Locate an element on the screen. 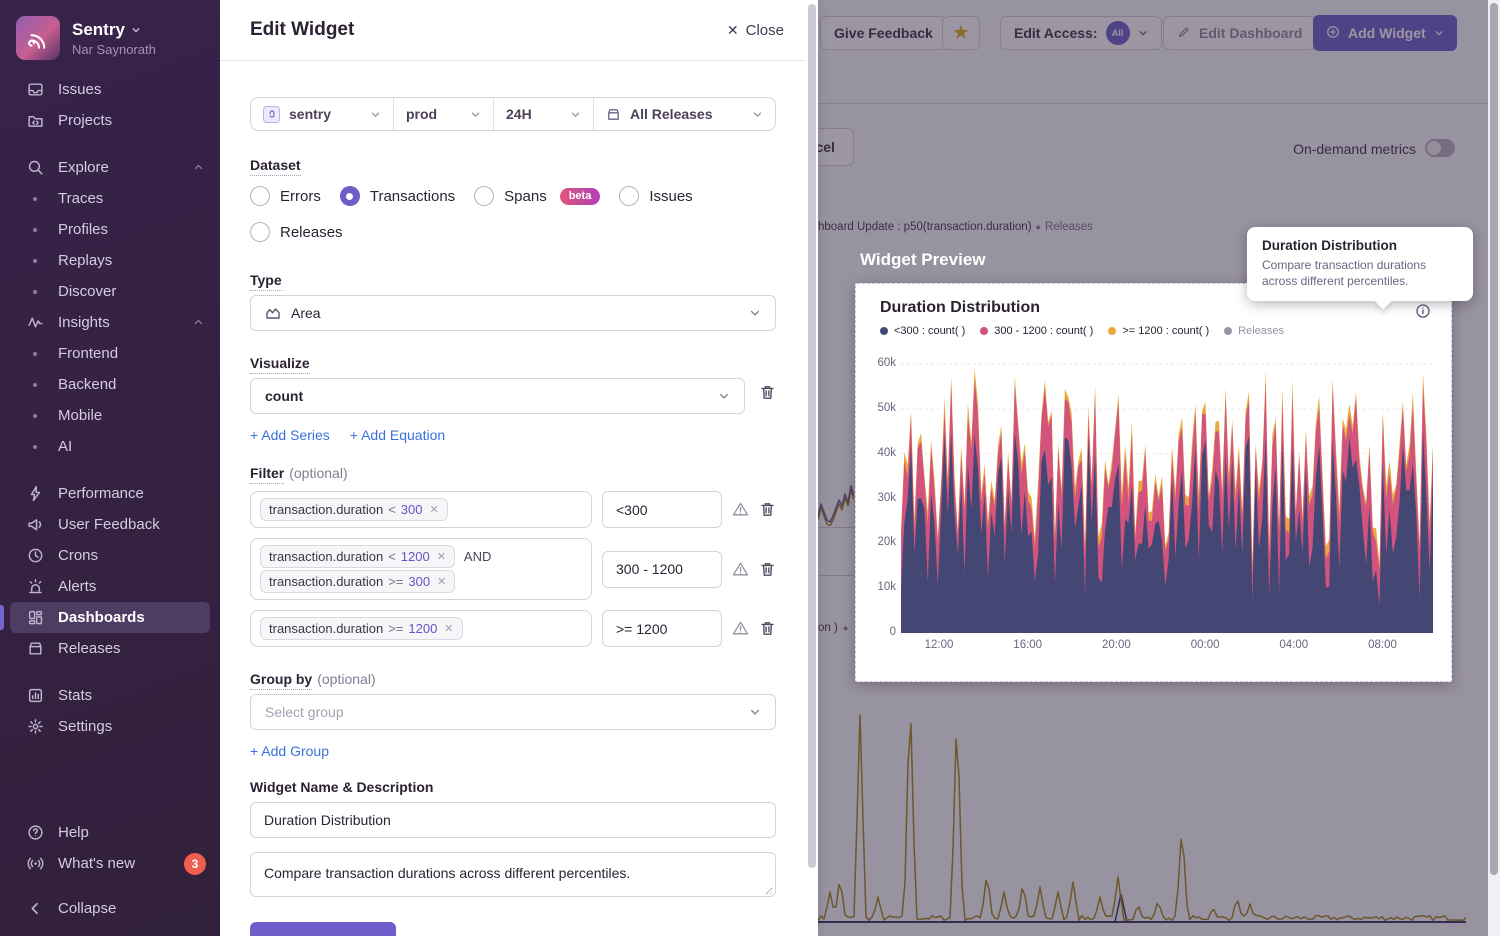  project-selector: sentry is located at coordinates (322, 114).